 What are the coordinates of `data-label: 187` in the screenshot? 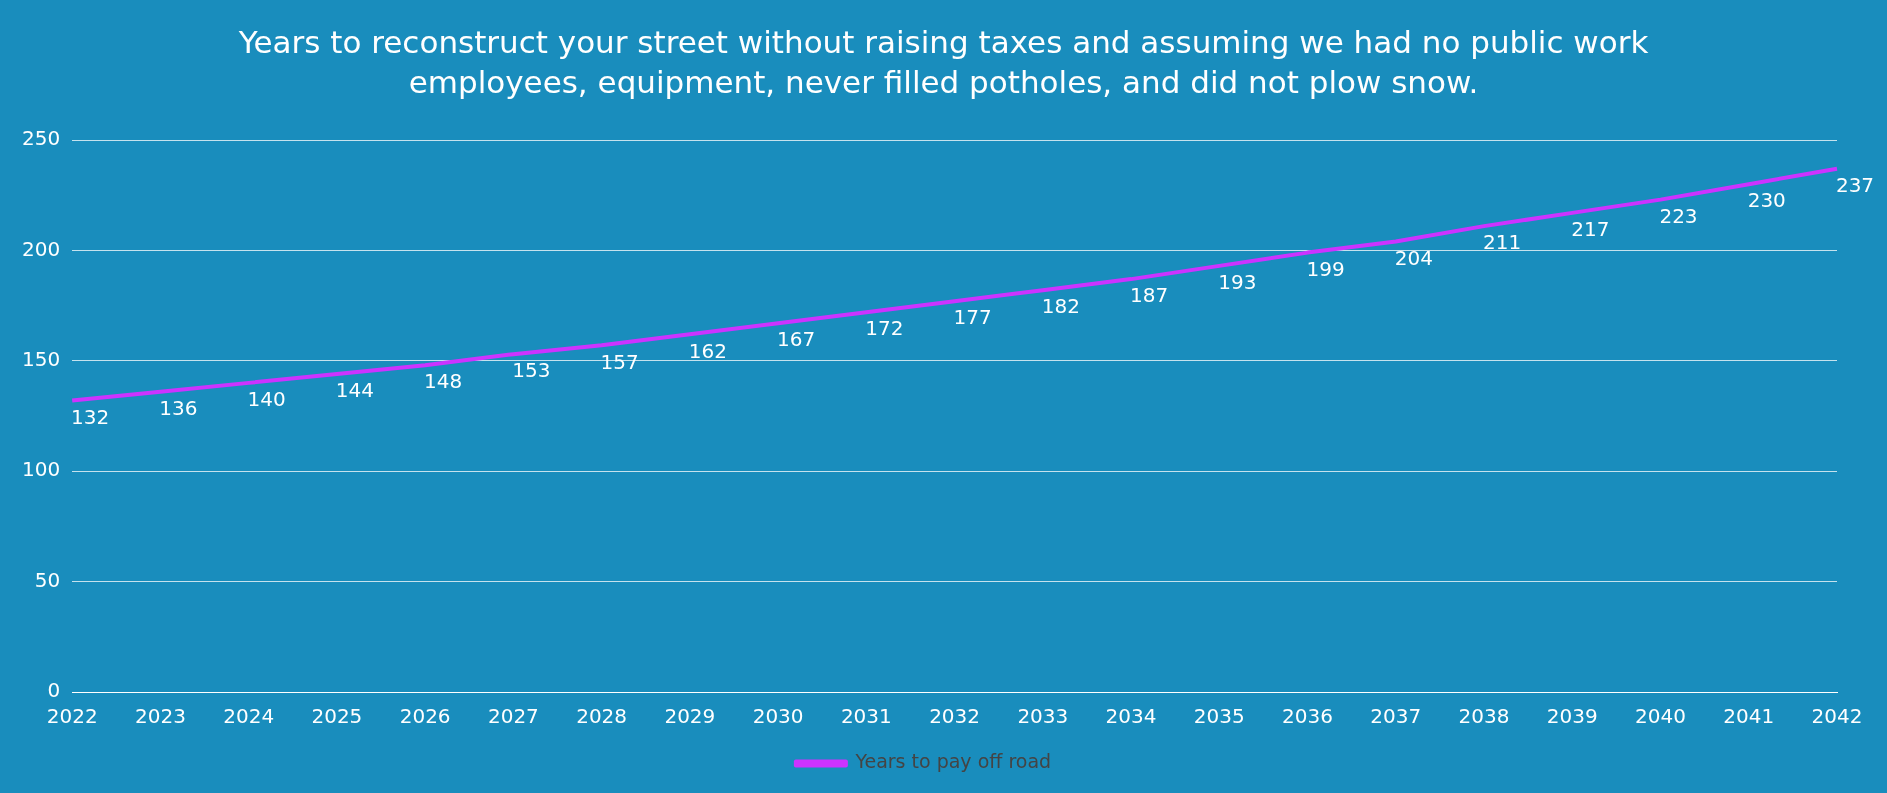 It's located at (1149, 295).